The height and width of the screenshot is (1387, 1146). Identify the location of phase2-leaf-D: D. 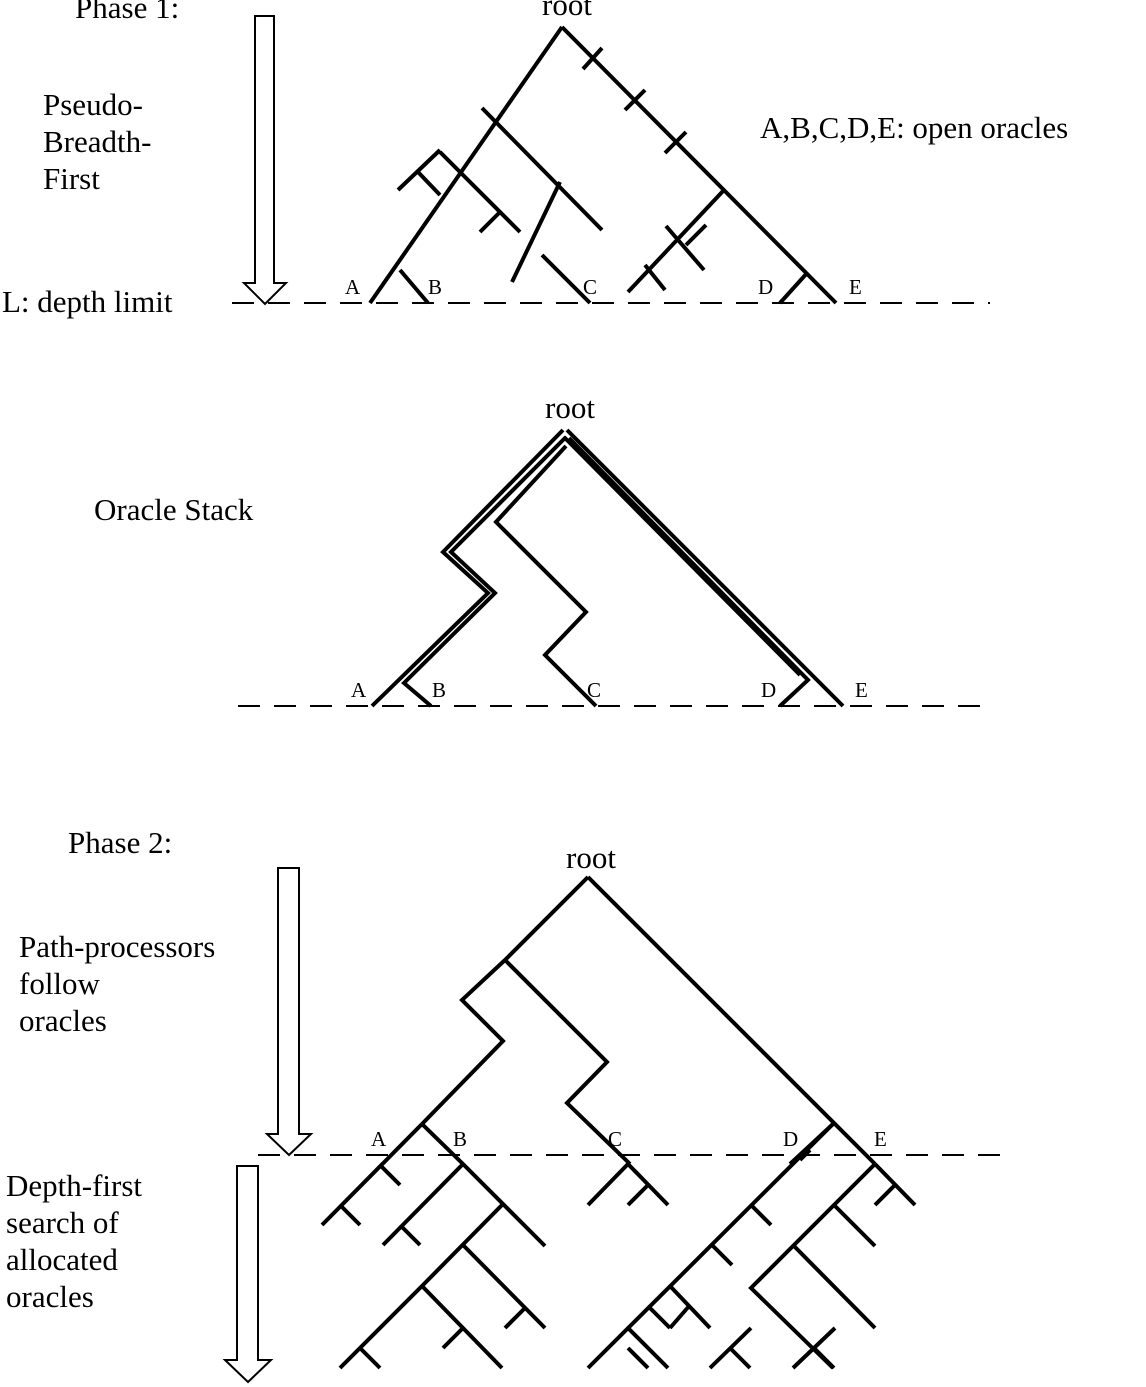
(790, 1139).